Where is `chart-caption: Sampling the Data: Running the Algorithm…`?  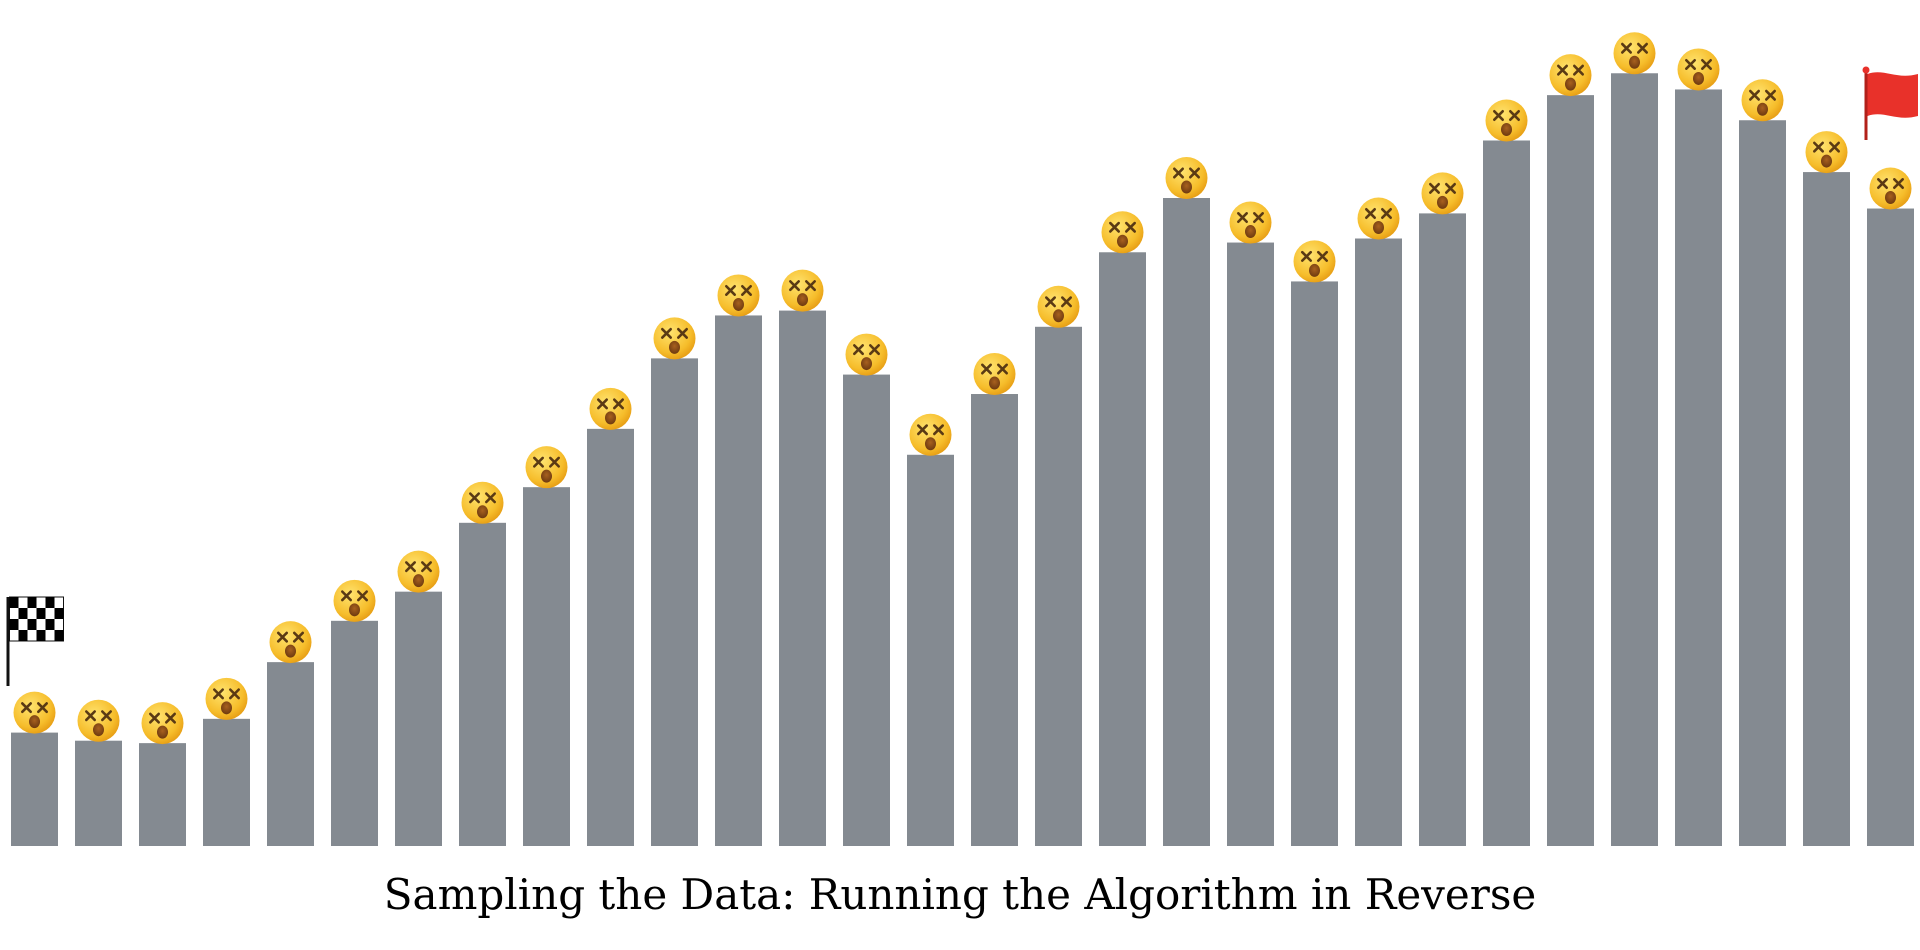
chart-caption: Sampling the Data: Running the Algorithm… is located at coordinates (960, 894).